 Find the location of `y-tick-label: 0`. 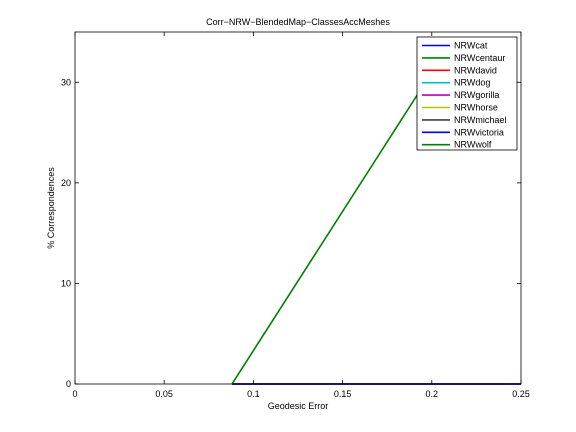

y-tick-label: 0 is located at coordinates (68, 384).